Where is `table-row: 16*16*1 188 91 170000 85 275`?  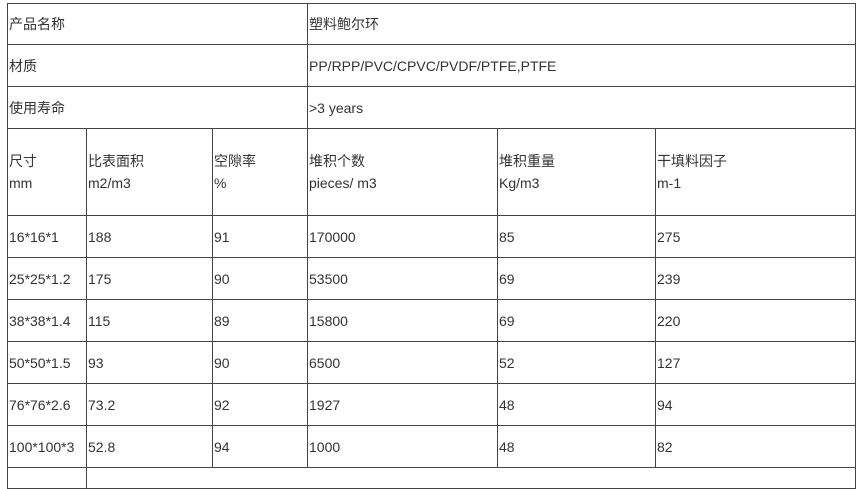
table-row: 16*16*1 188 91 170000 85 275 is located at coordinates (431, 236).